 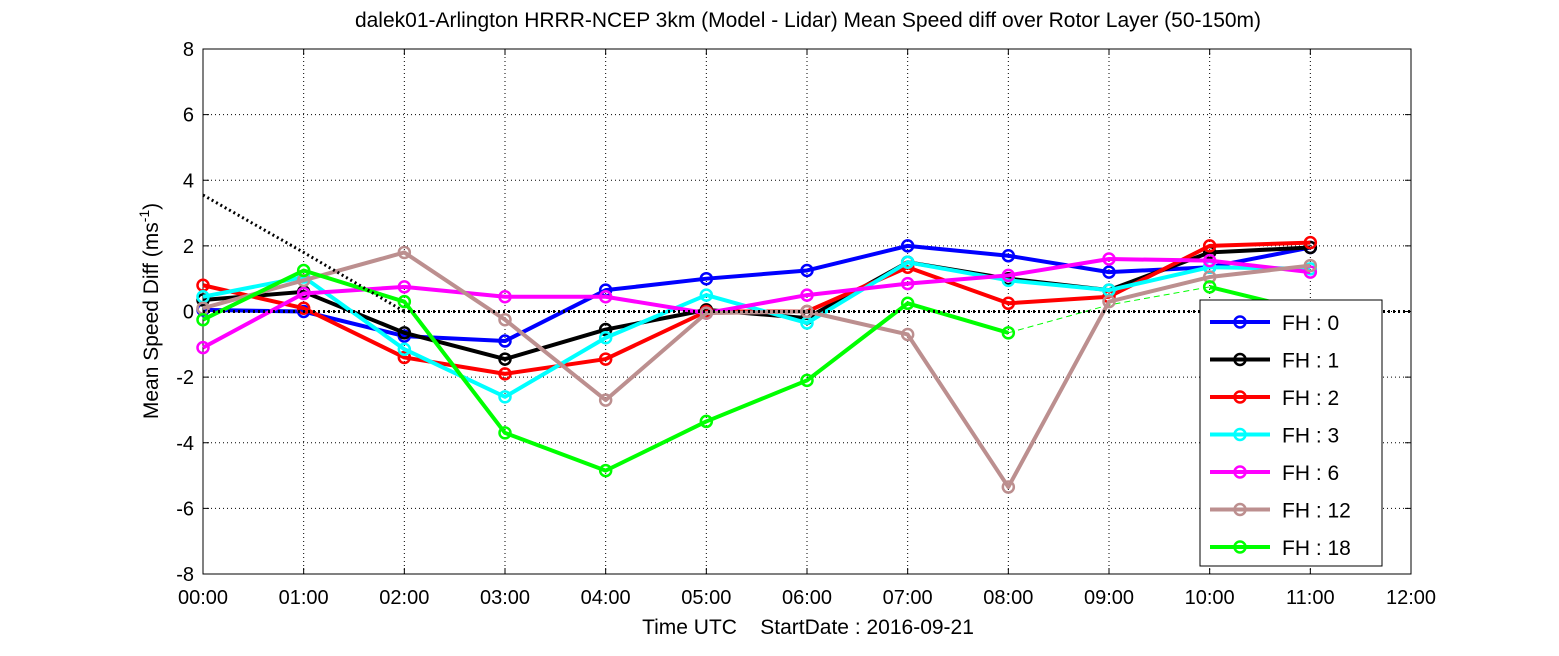 What do you see at coordinates (505, 598) in the screenshot?
I see `x-tick-label: 03:00` at bounding box center [505, 598].